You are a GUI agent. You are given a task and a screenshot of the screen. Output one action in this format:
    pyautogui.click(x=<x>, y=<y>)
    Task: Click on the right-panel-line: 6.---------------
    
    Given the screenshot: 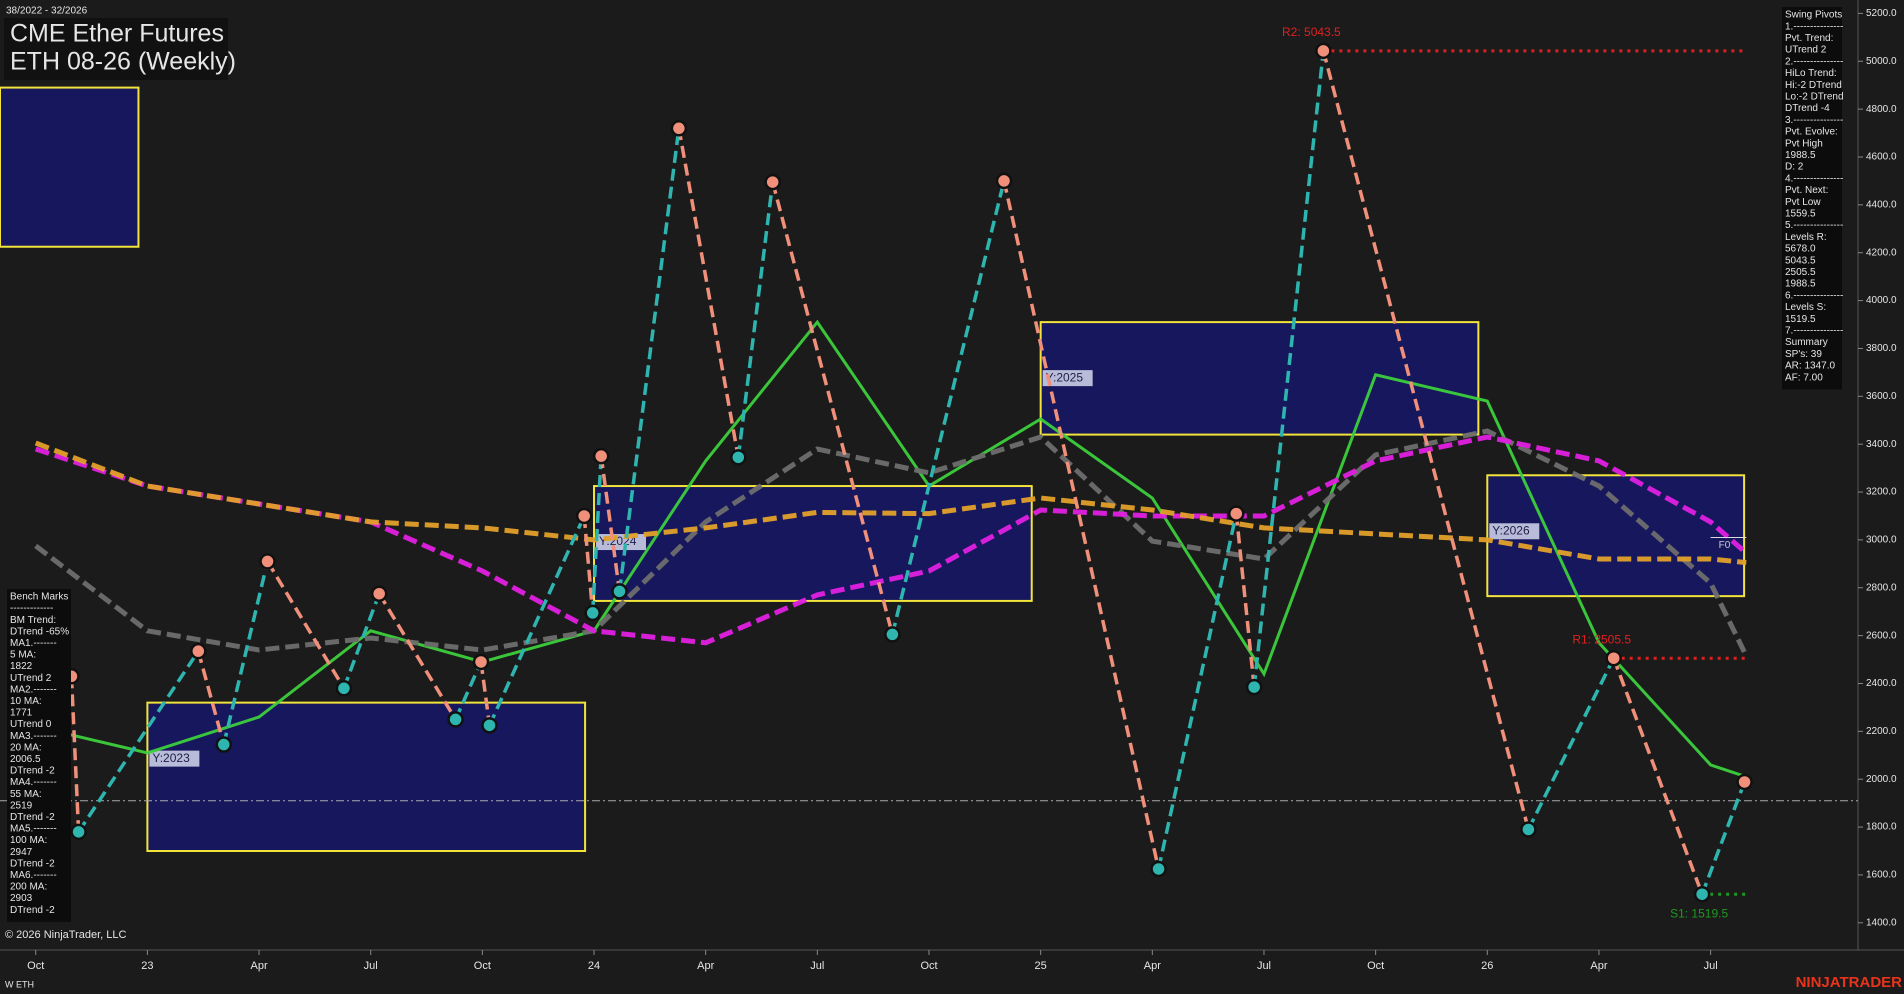 What is the action you would take?
    pyautogui.click(x=1814, y=295)
    